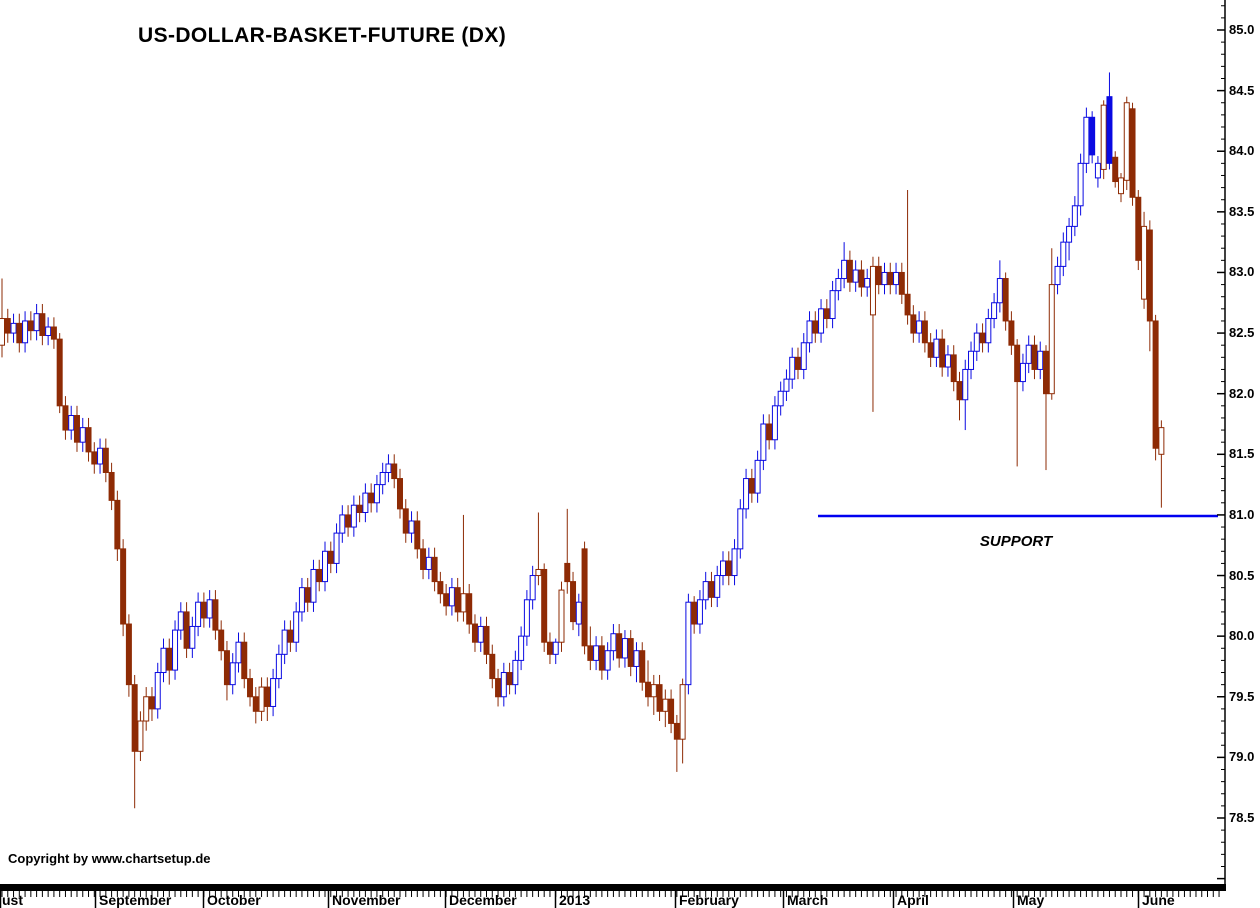  I want to click on x-axis-month-label: June, so click(1158, 900).